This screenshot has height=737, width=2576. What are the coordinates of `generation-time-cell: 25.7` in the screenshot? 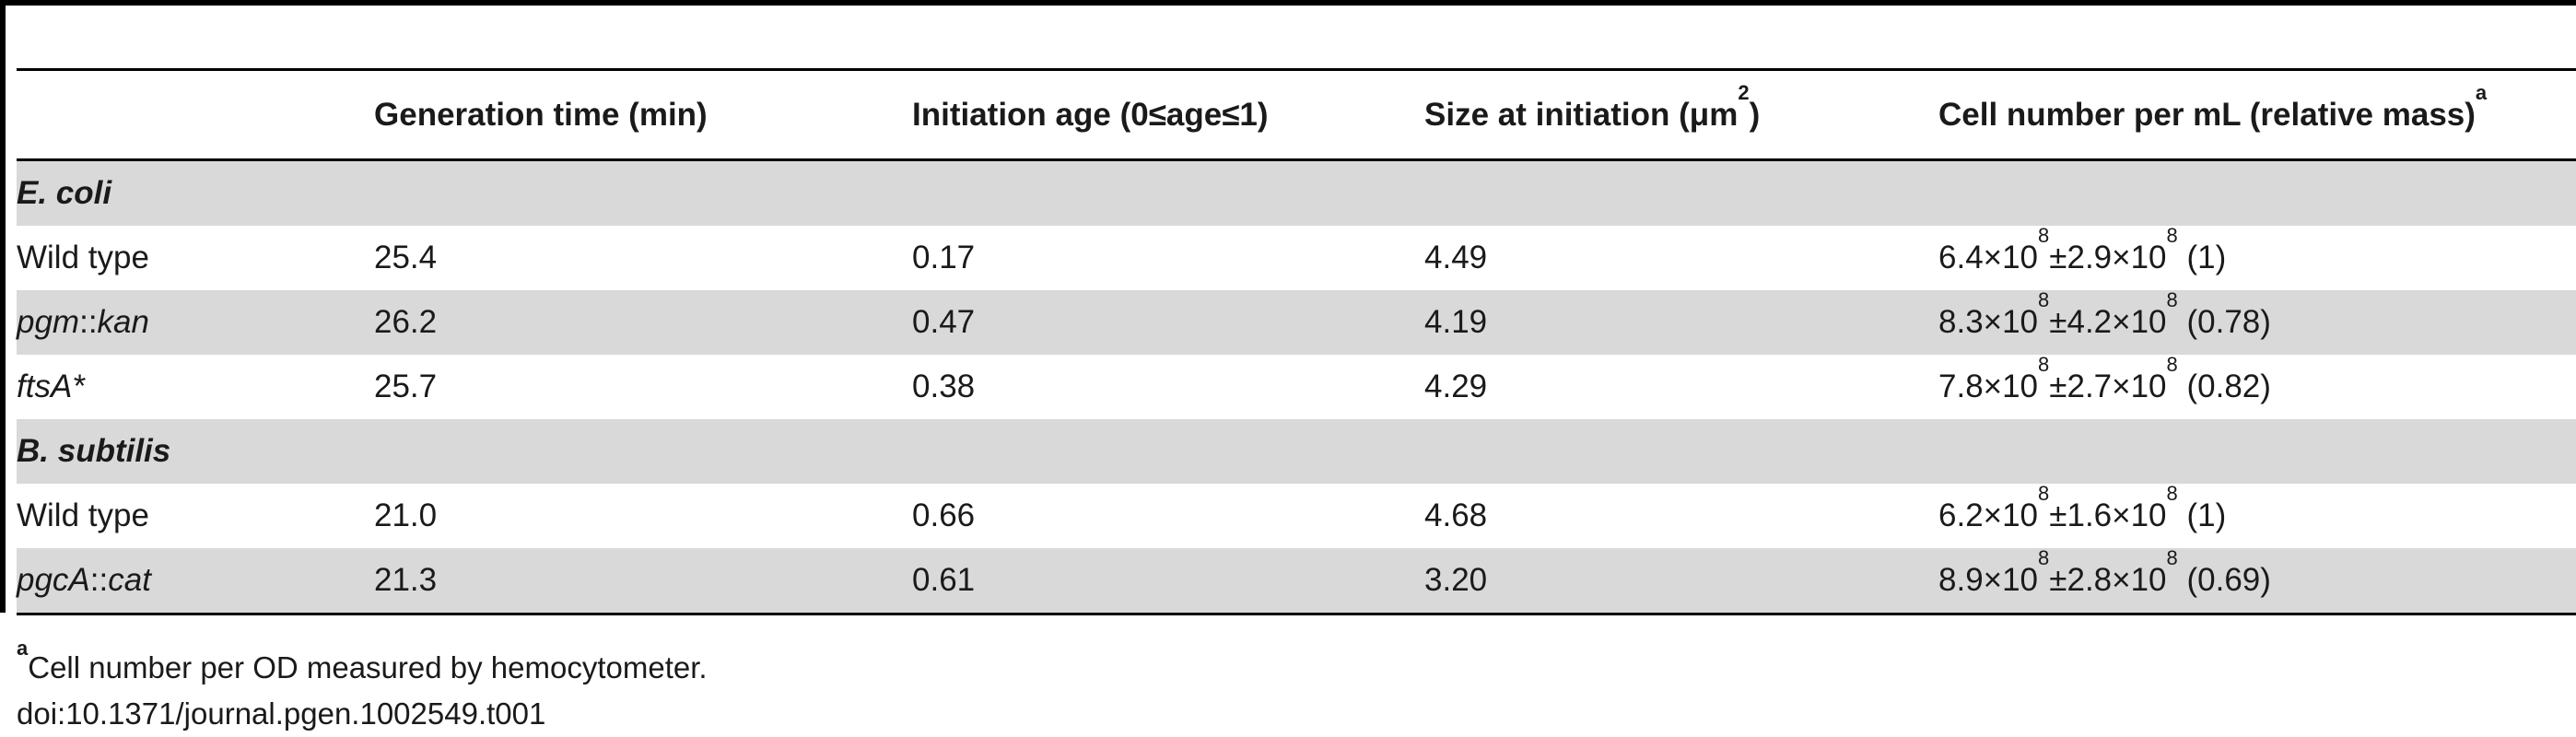 It's located at (406, 386).